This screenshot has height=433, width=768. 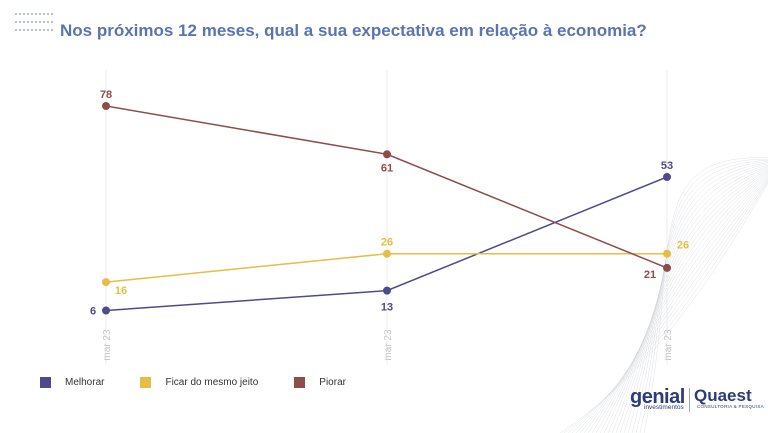 What do you see at coordinates (723, 395) in the screenshot?
I see `quaest-logo: Quaest` at bounding box center [723, 395].